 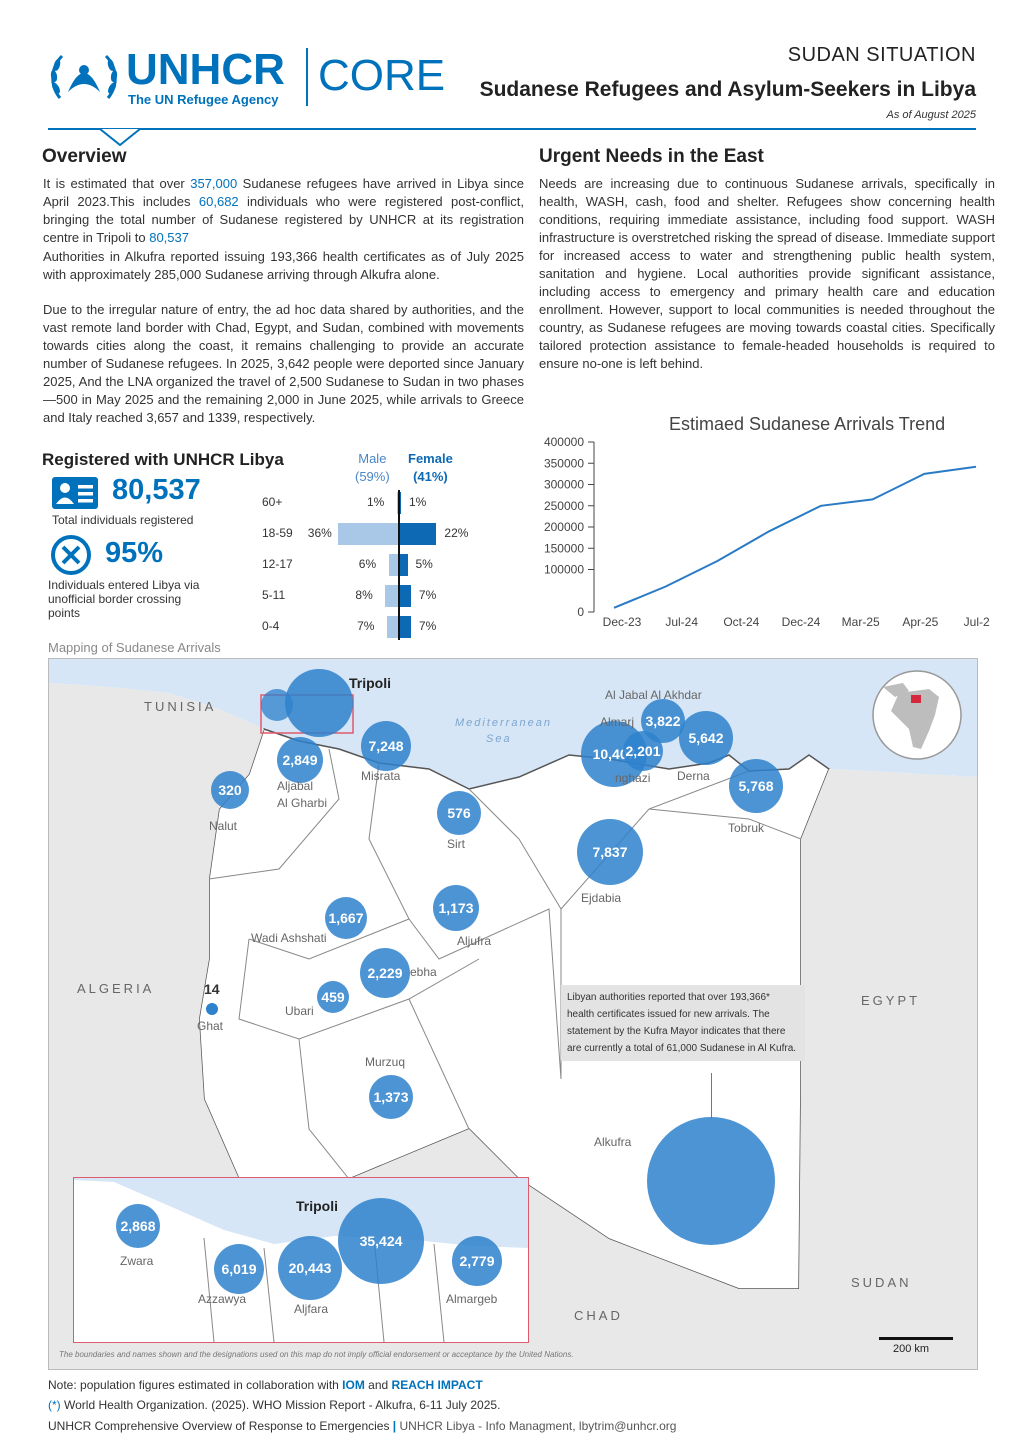 What do you see at coordinates (84, 76) in the screenshot?
I see `laurel-logo-icon` at bounding box center [84, 76].